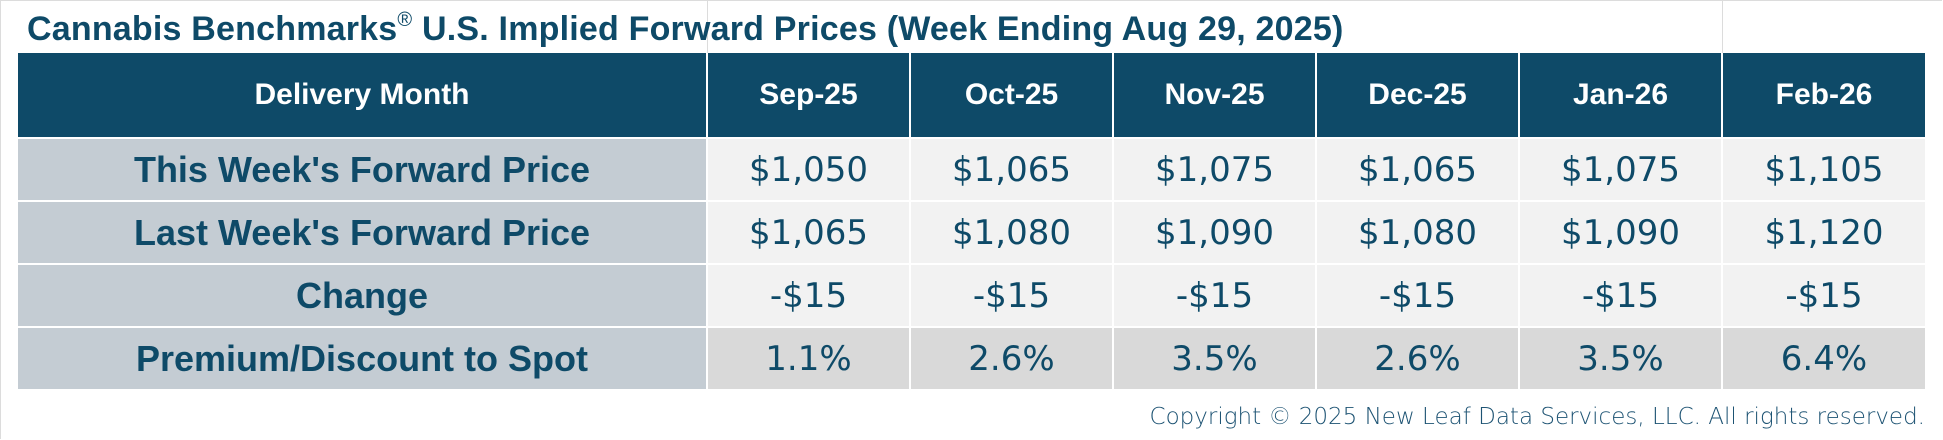  I want to click on table-cell: $1,120, so click(1823, 232).